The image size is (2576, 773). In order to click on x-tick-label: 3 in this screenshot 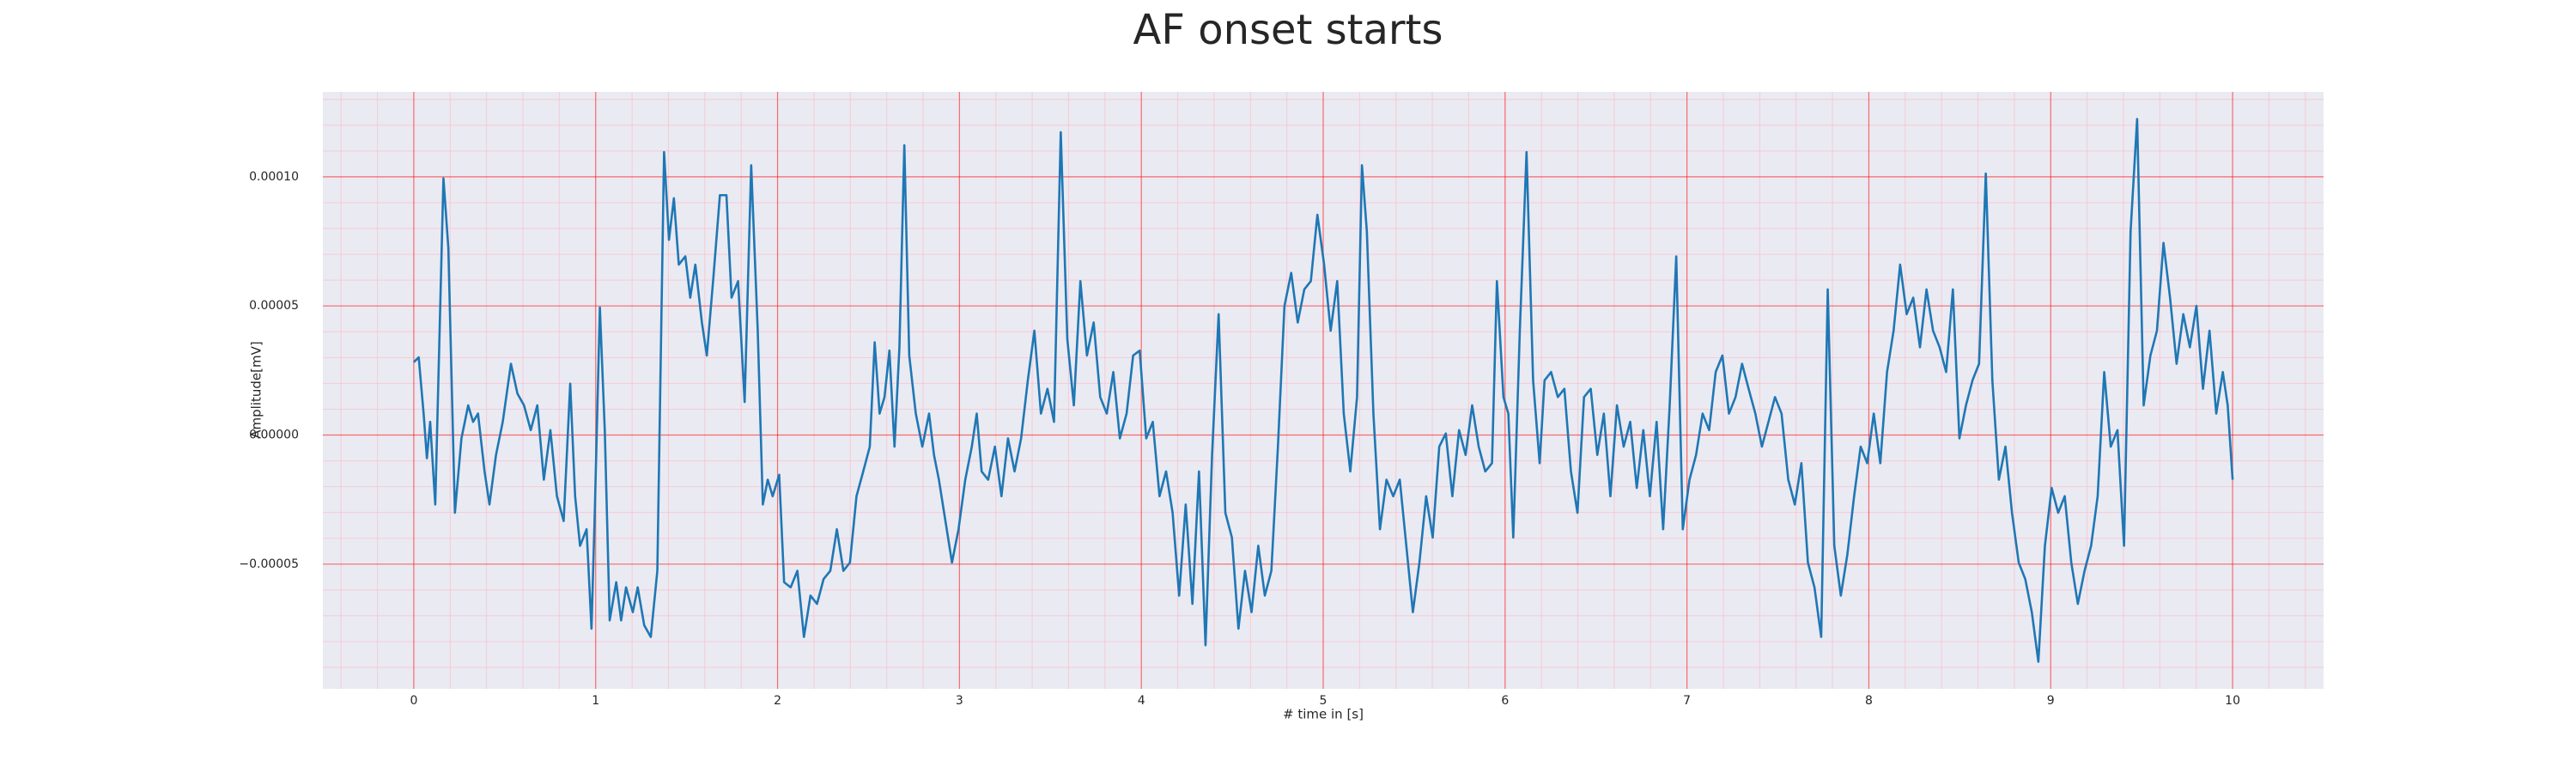, I will do `click(959, 701)`.